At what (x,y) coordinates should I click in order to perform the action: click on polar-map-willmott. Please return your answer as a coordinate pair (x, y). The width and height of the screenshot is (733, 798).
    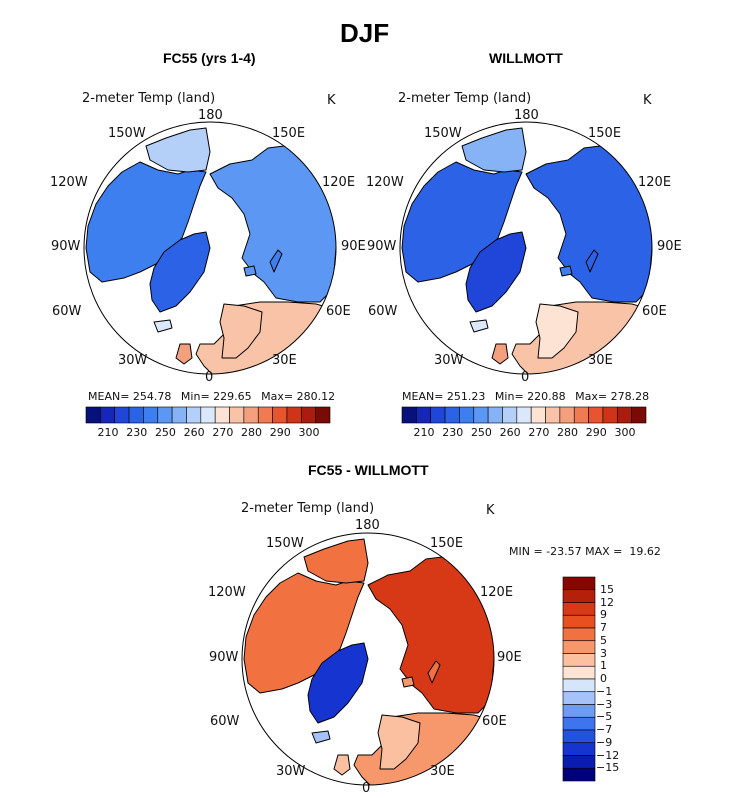
    Looking at the image, I should click on (526, 248).